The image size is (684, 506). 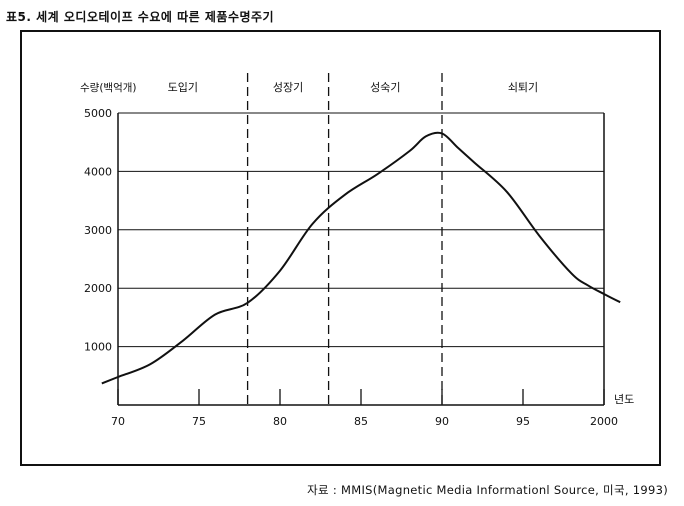 I want to click on x-tick-label: 90, so click(x=442, y=421).